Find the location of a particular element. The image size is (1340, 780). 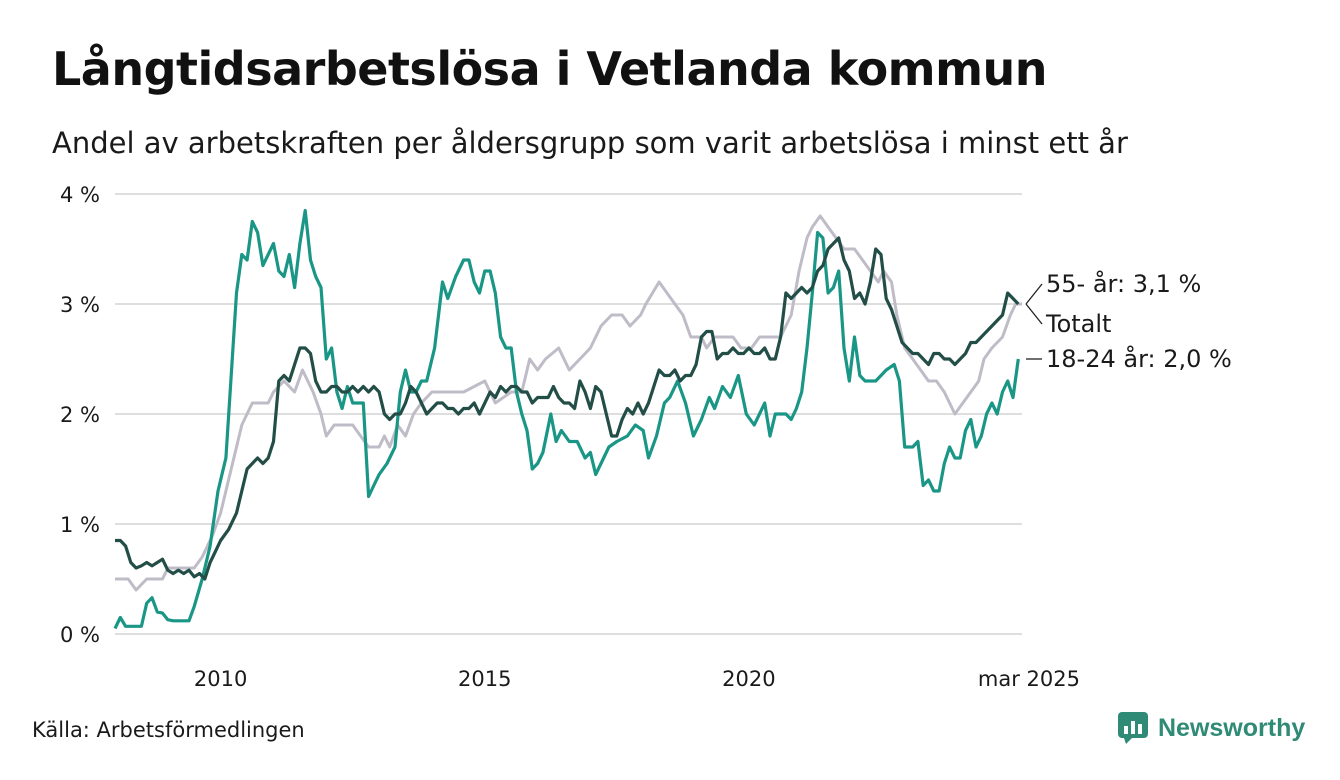

y-tick-label: 4 % is located at coordinates (80, 195).